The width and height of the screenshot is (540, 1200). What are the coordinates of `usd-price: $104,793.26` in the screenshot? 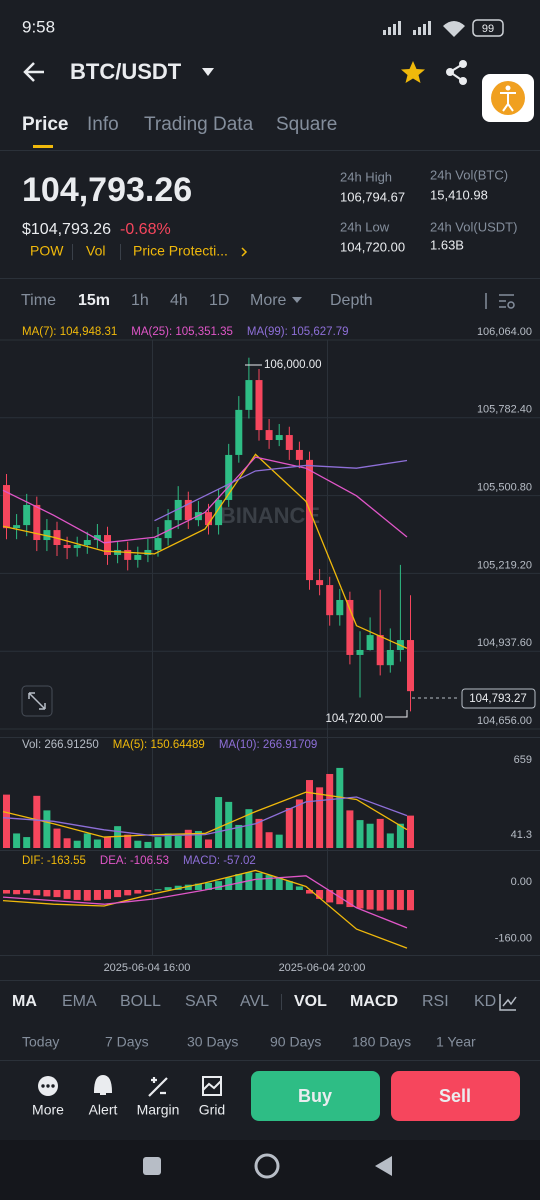 It's located at (66, 229).